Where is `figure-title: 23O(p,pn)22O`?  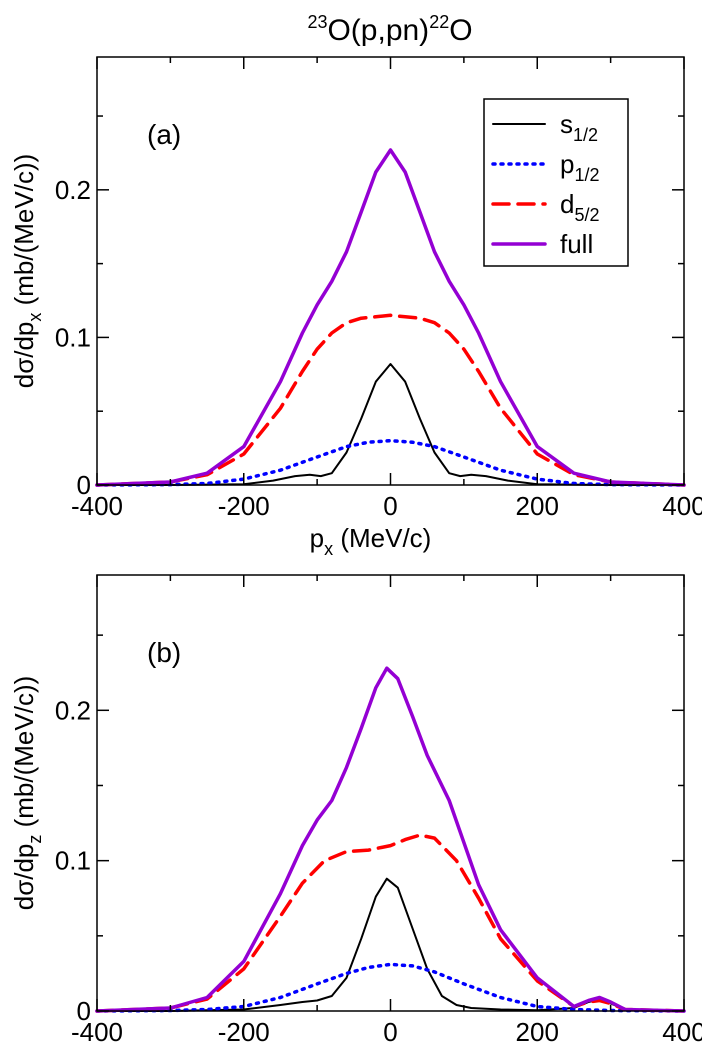
figure-title: 23O(p,pn)22O is located at coordinates (389, 29).